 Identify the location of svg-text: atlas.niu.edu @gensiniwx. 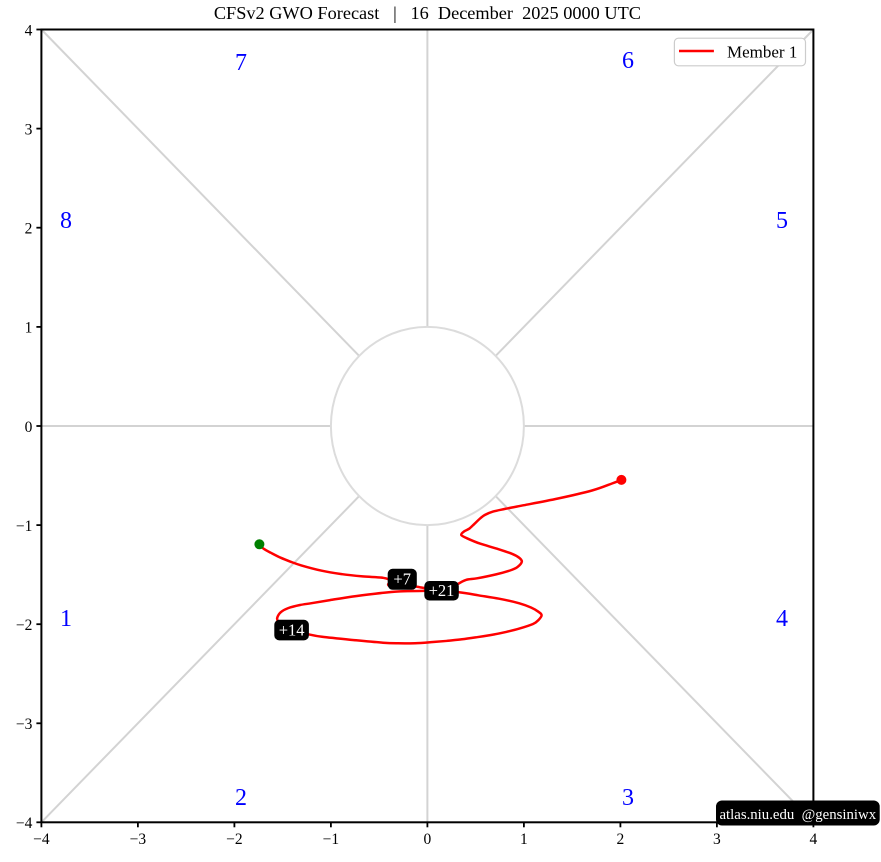
(797, 815).